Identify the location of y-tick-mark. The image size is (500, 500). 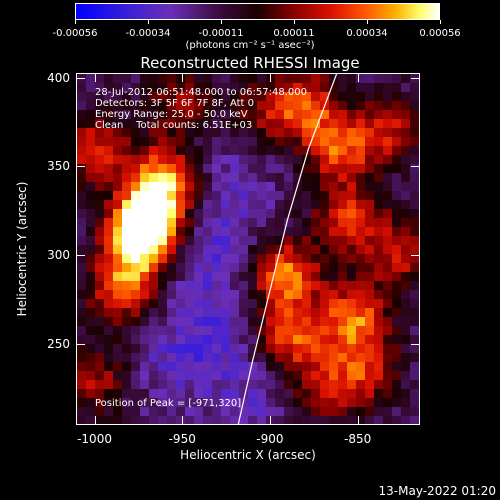
(415, 256).